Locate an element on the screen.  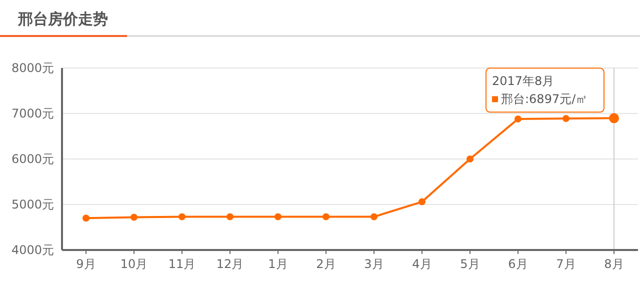
x-tick-label: 2月 is located at coordinates (326, 264).